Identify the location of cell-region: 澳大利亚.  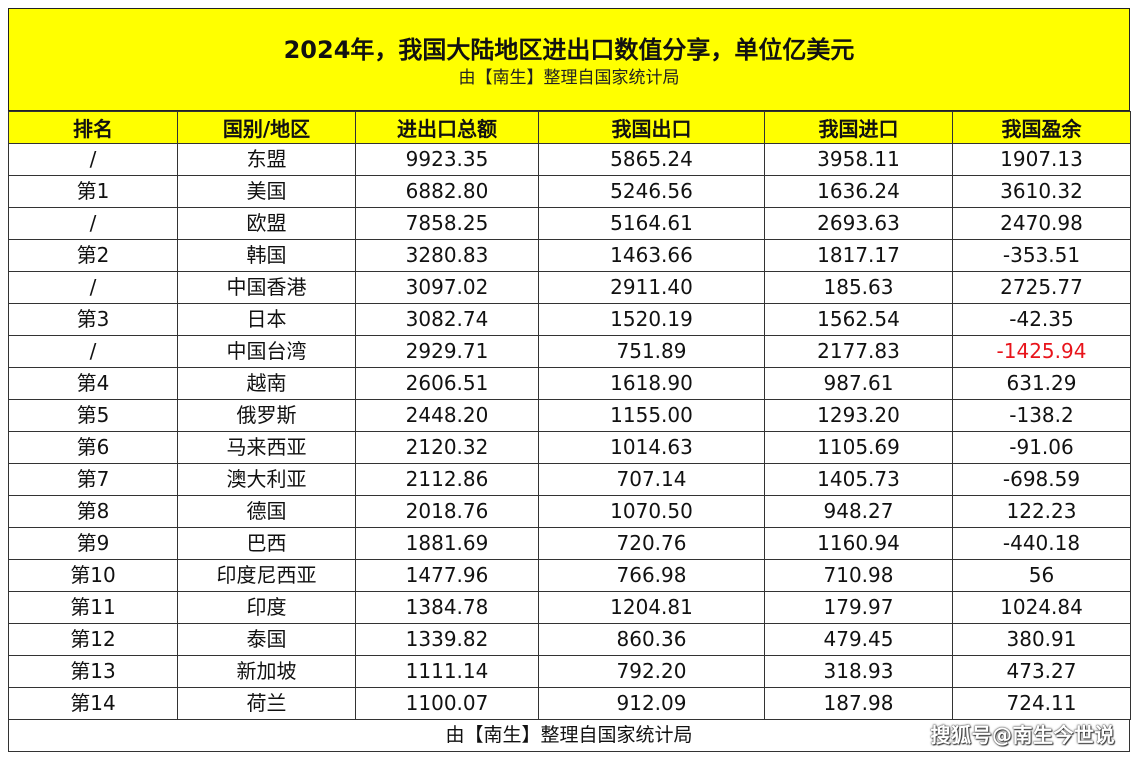
(266, 479).